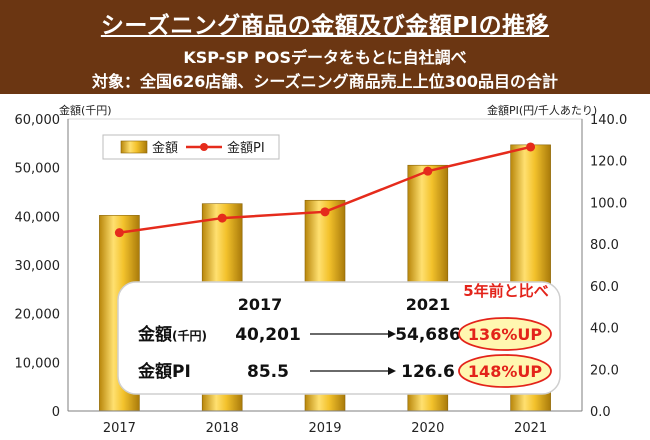 The height and width of the screenshot is (440, 650). Describe the element at coordinates (119, 428) in the screenshot. I see `x-tick-label: 2017` at that location.